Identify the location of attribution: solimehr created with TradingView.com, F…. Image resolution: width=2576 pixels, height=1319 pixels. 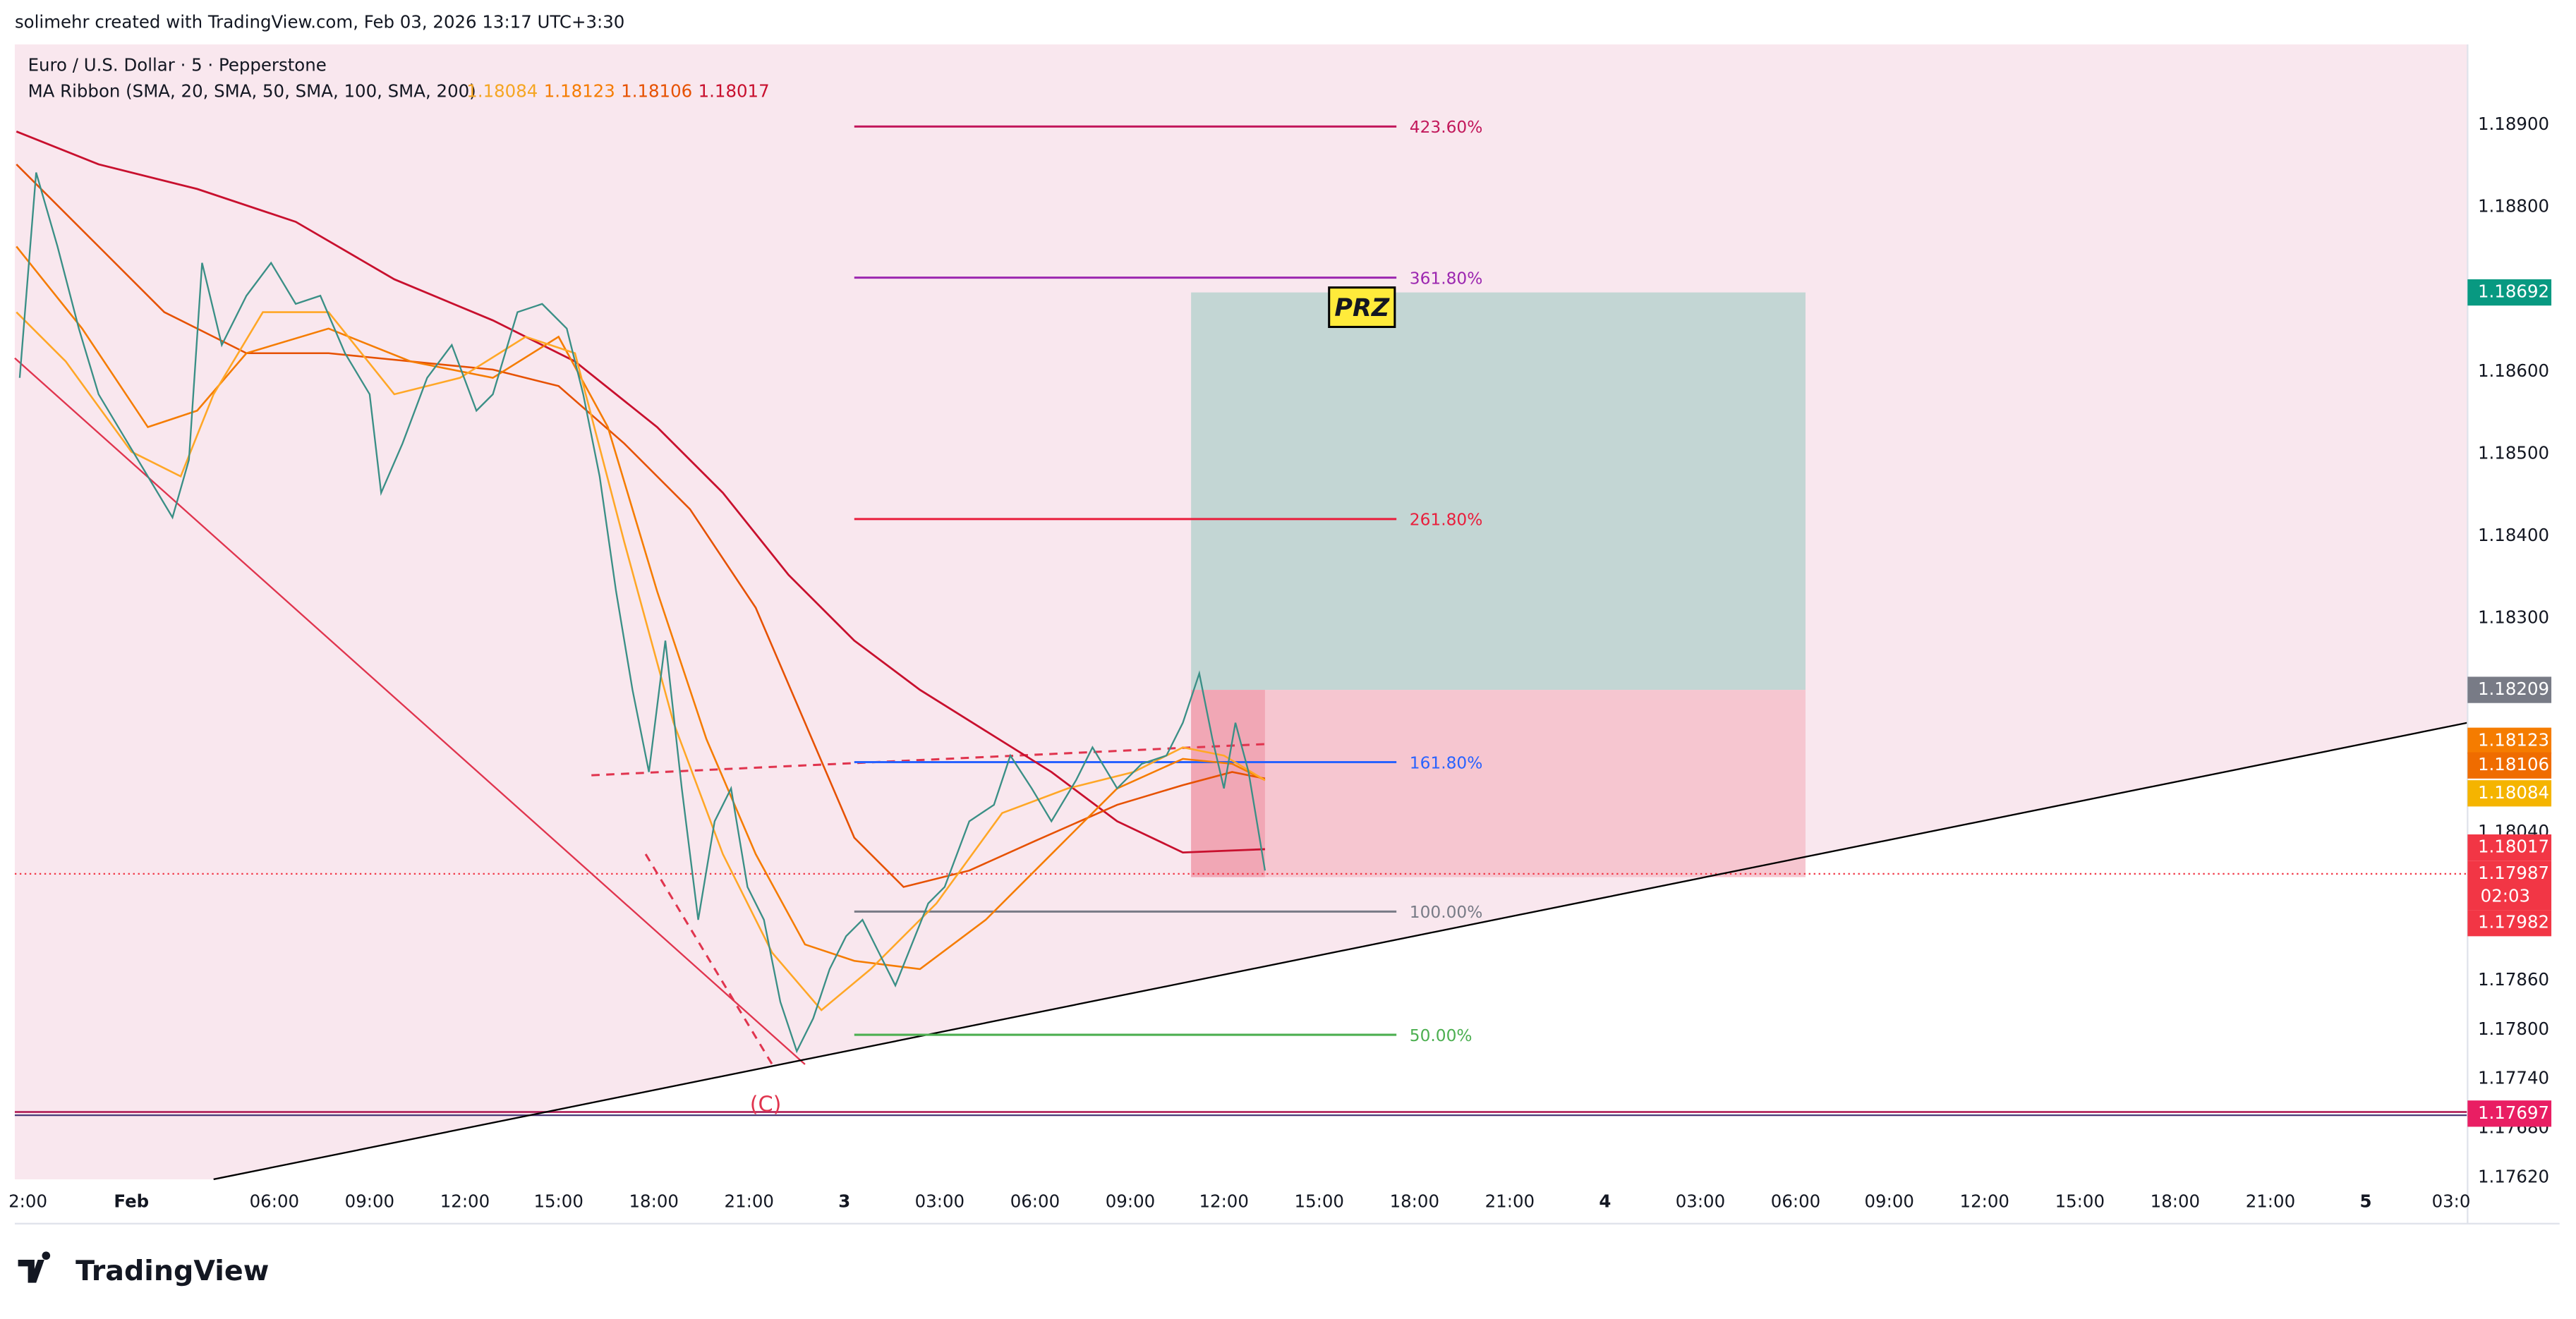
(320, 22).